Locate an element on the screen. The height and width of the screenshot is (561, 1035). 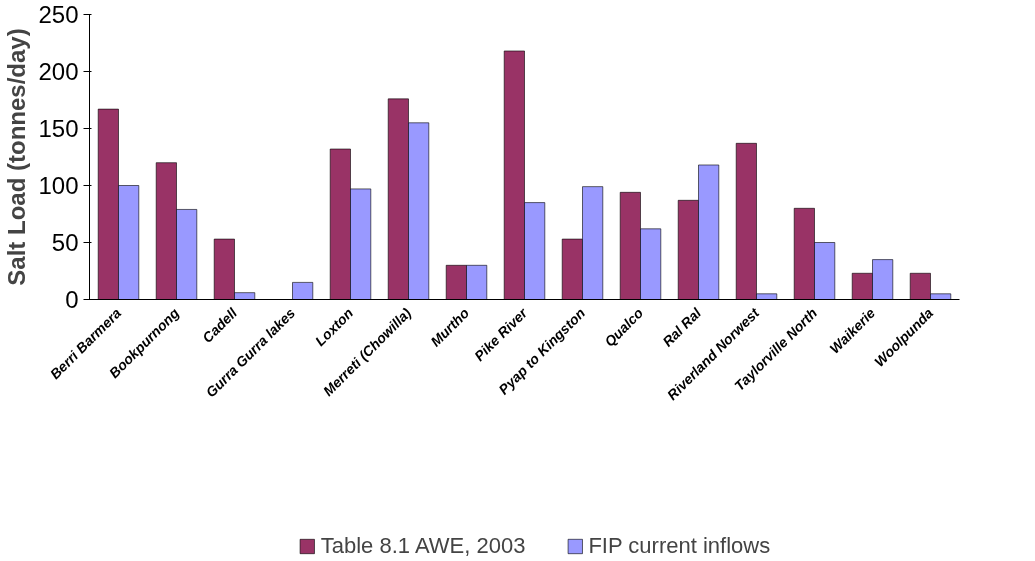
legend-label: FIP current inflows is located at coordinates (679, 546).